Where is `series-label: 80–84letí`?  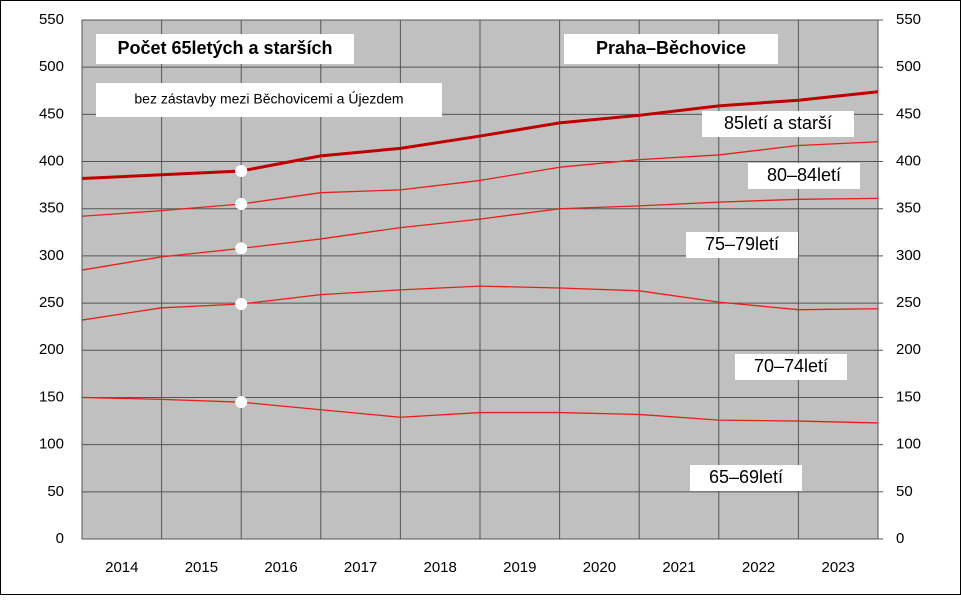
series-label: 80–84letí is located at coordinates (804, 175).